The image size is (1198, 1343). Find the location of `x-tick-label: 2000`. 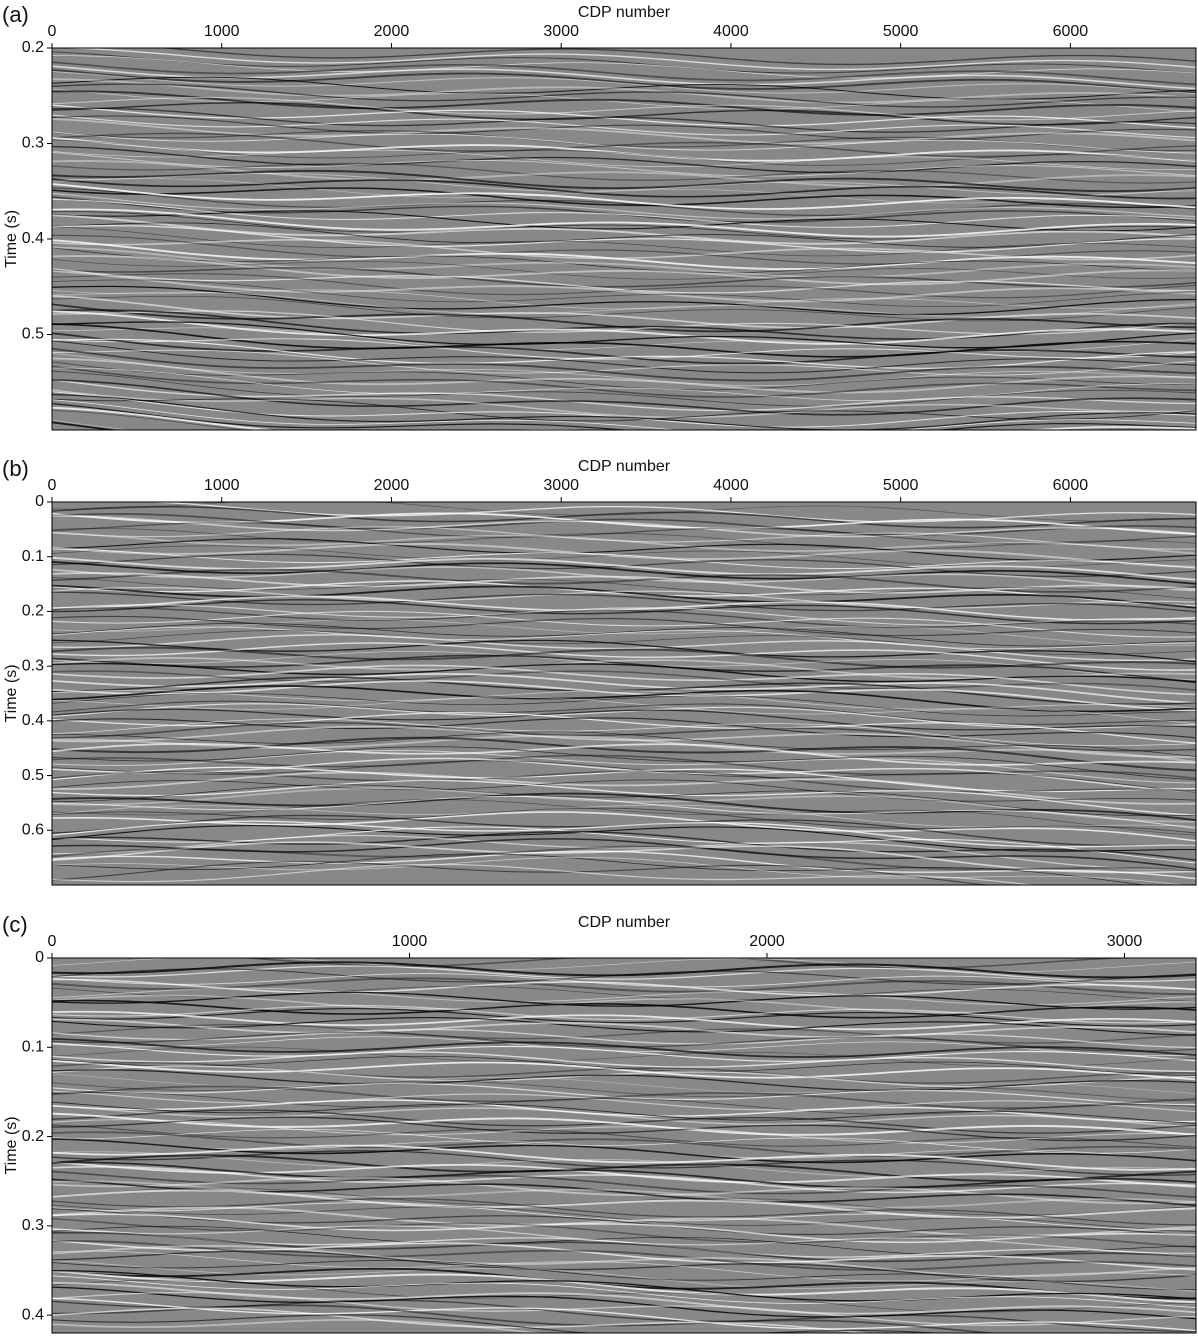

x-tick-label: 2000 is located at coordinates (392, 485).